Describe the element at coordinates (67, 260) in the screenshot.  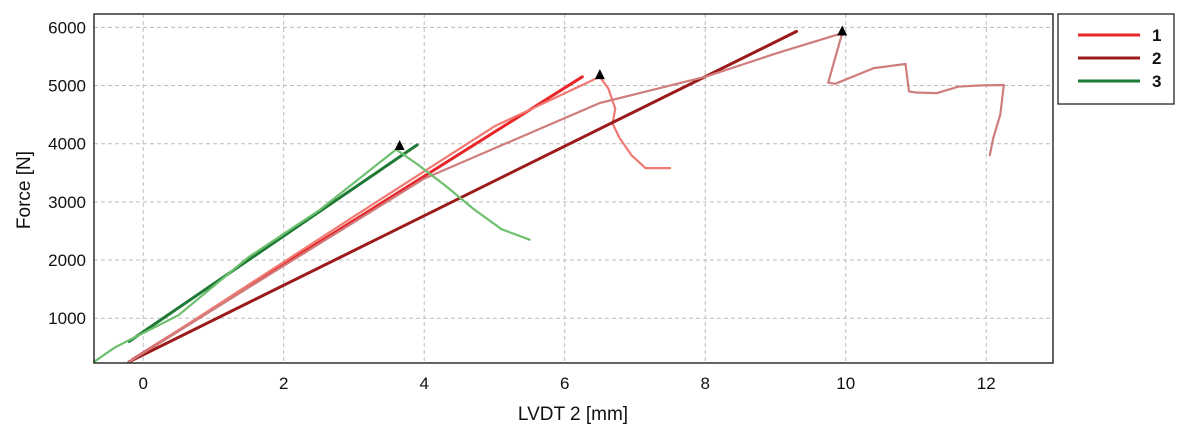
I see `y-tick-label: 2000` at that location.